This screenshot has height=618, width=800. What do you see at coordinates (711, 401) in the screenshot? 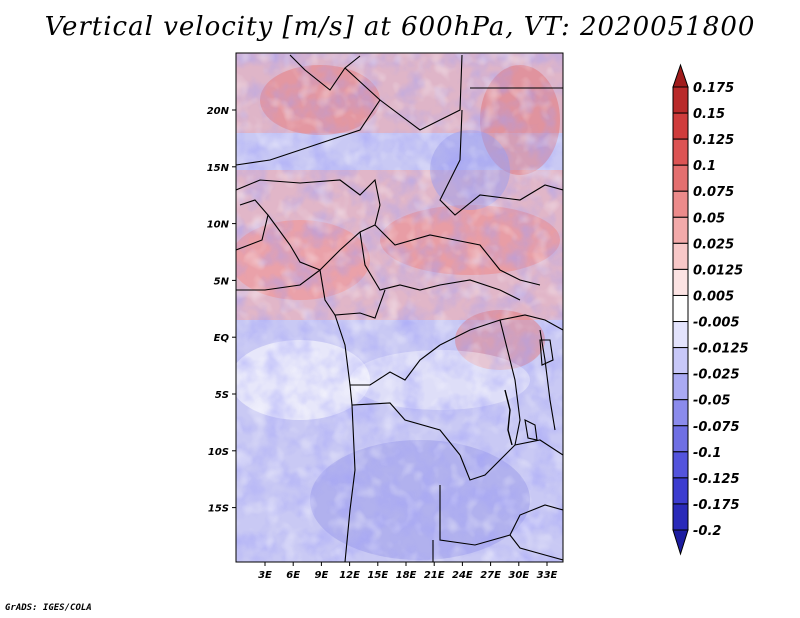
I see `colorbar-label: -0.05` at bounding box center [711, 401].